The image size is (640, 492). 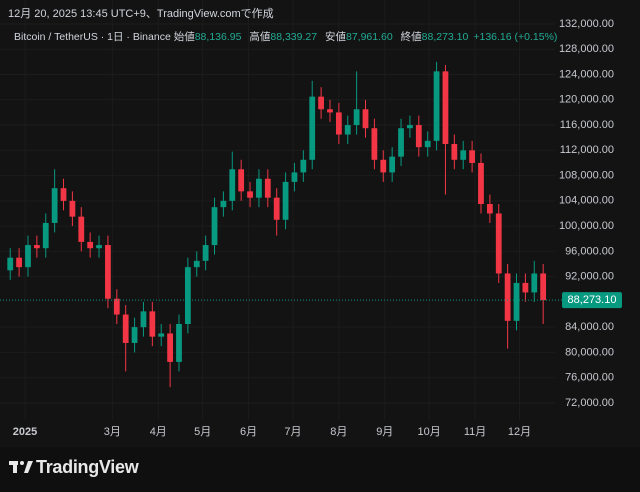 What do you see at coordinates (411, 37) in the screenshot?
I see `field-label: 終値` at bounding box center [411, 37].